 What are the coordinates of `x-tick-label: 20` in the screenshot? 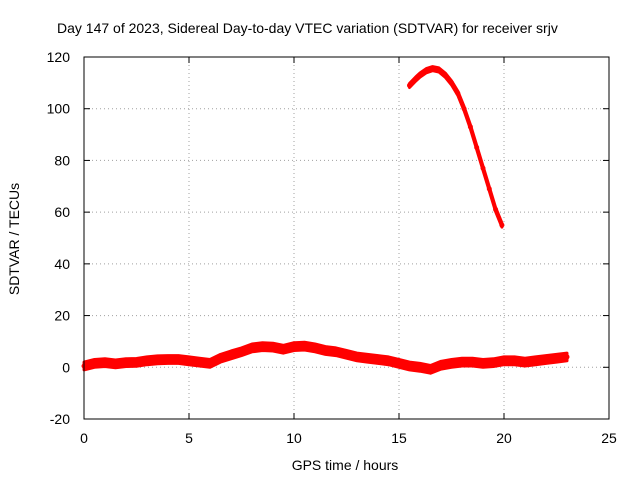 It's located at (504, 438).